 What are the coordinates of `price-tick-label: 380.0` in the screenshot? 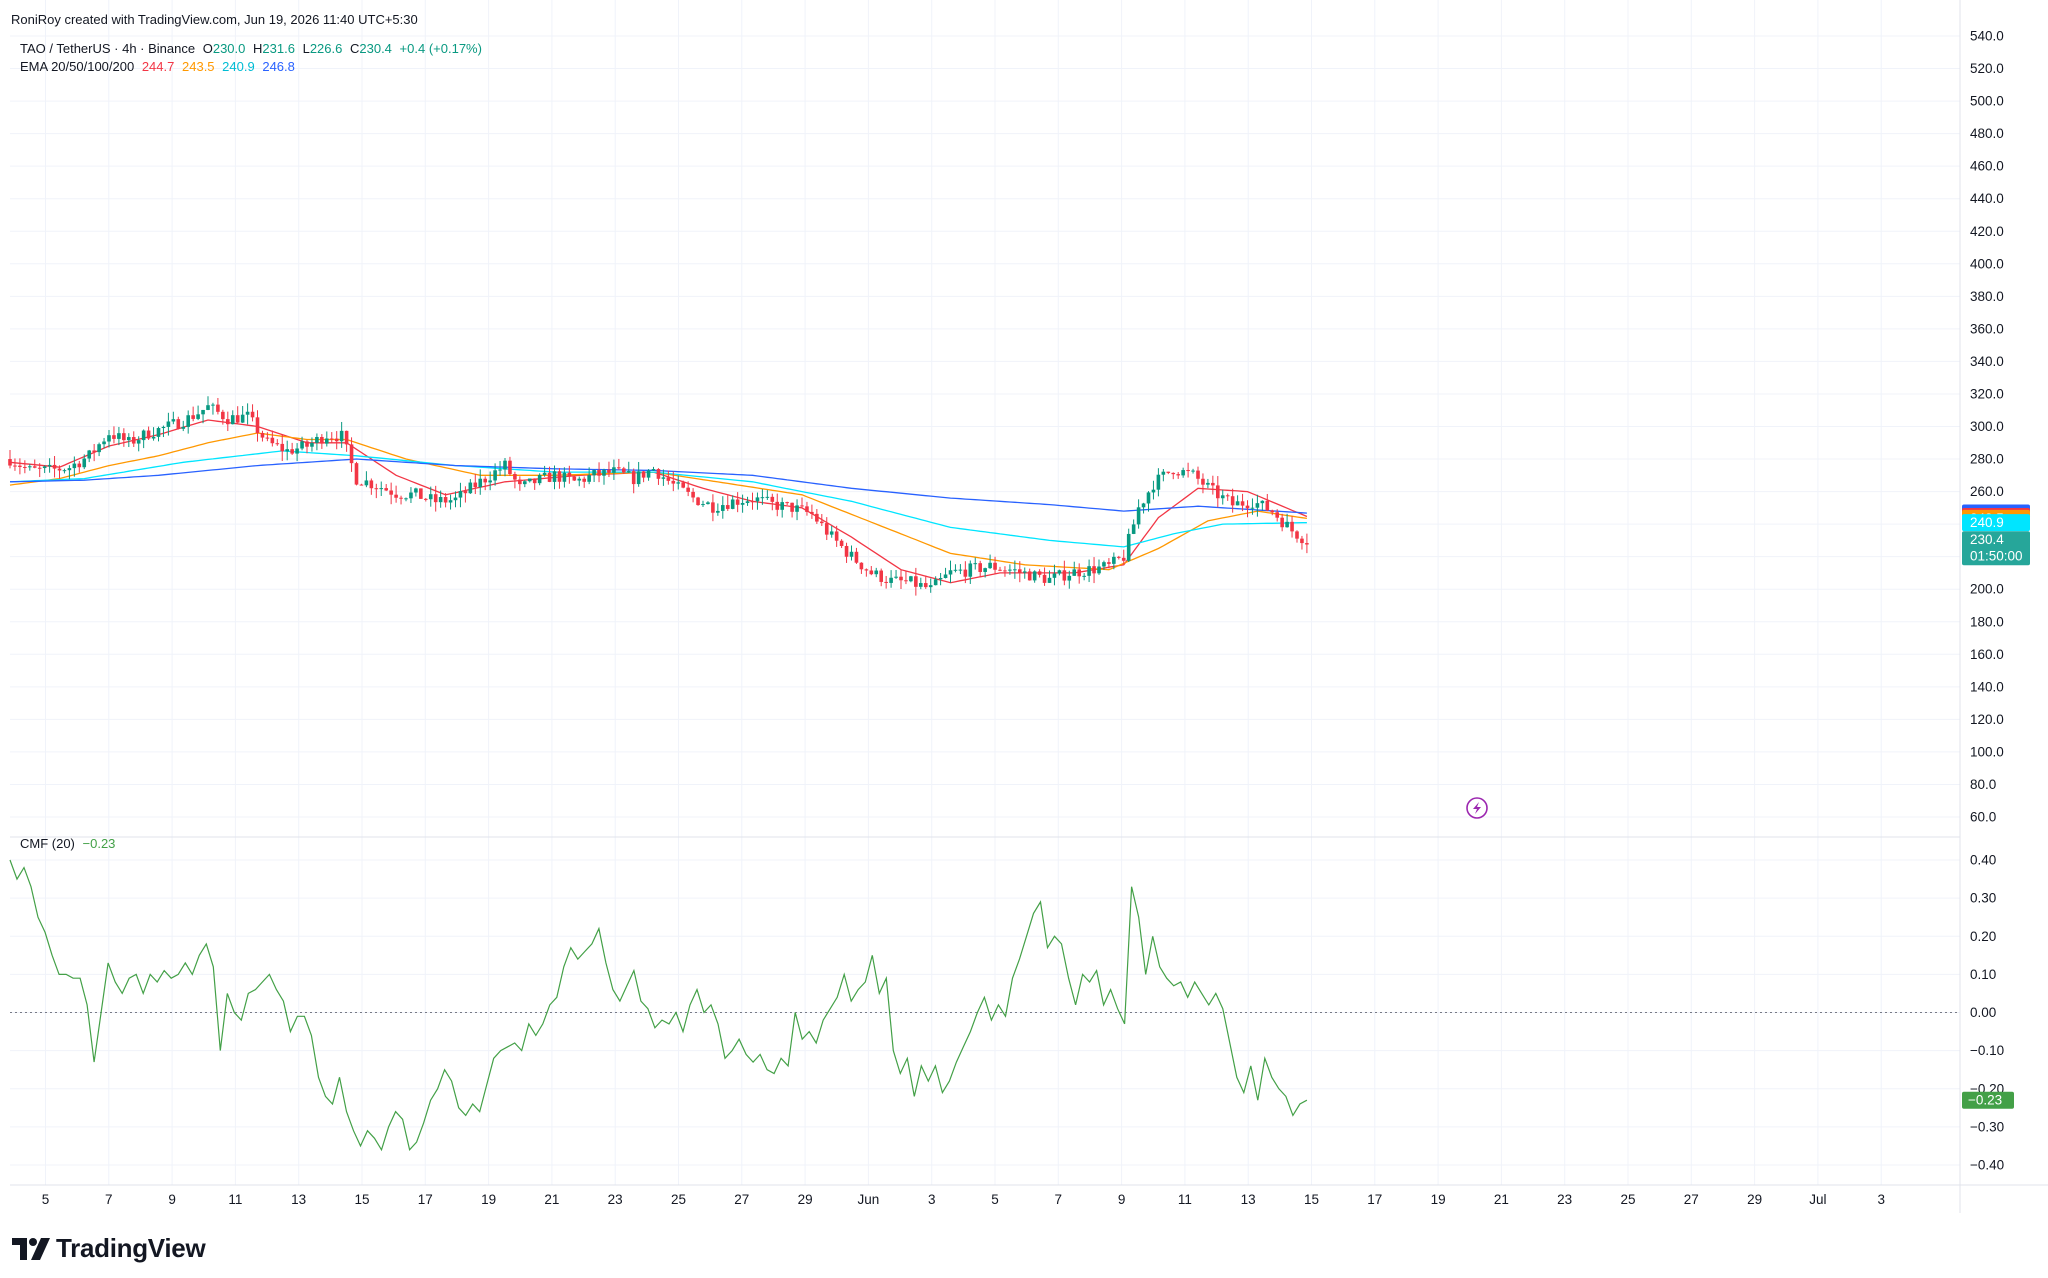 It's located at (1987, 296).